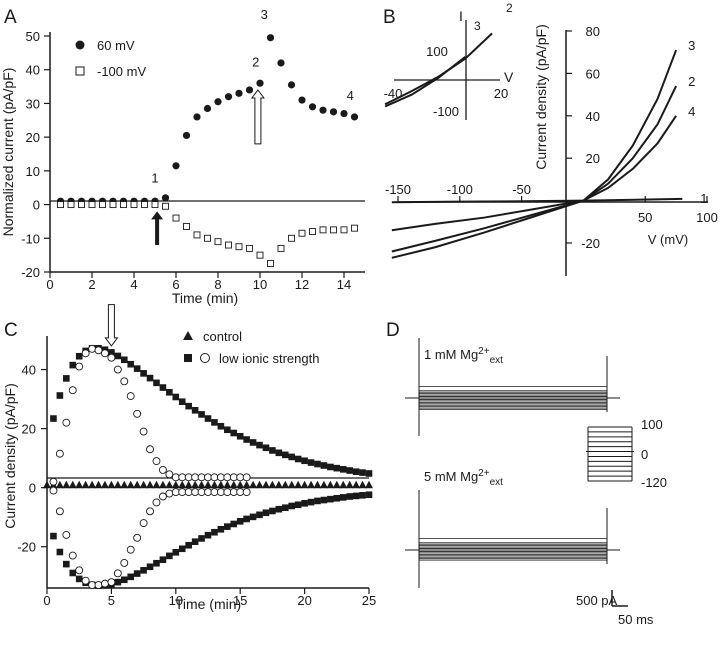 This screenshot has height=649, width=720. I want to click on c-legend-marker-control, so click(188, 335).